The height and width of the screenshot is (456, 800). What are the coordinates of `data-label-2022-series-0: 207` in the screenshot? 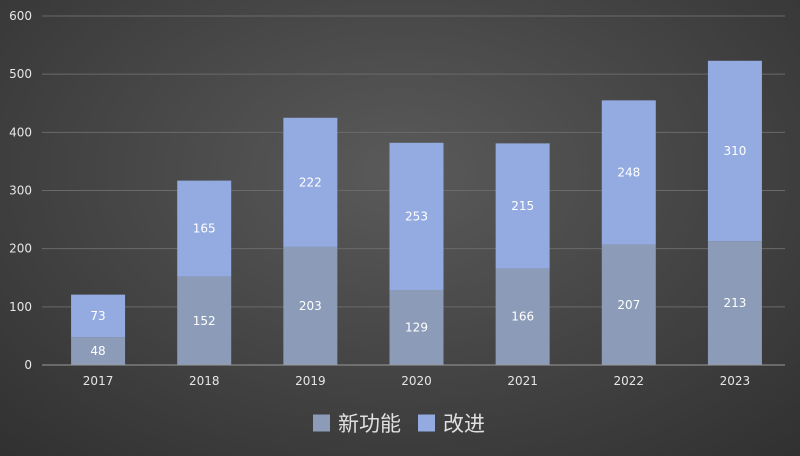 It's located at (628, 305).